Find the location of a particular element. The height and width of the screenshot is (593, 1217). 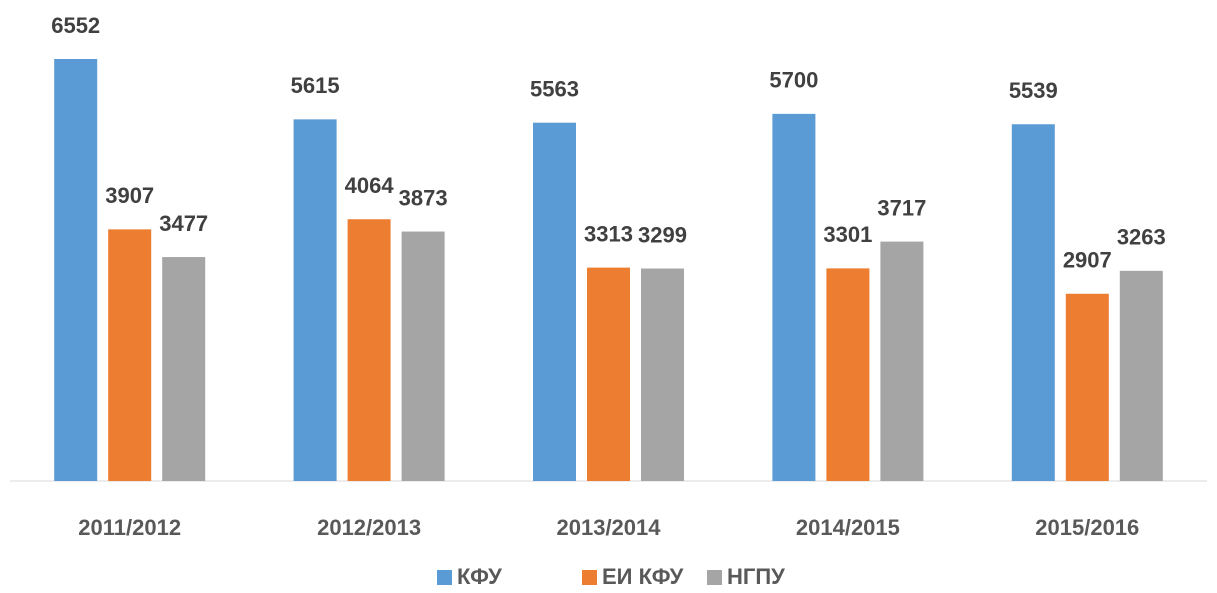

data-label: 3301 is located at coordinates (847, 234).